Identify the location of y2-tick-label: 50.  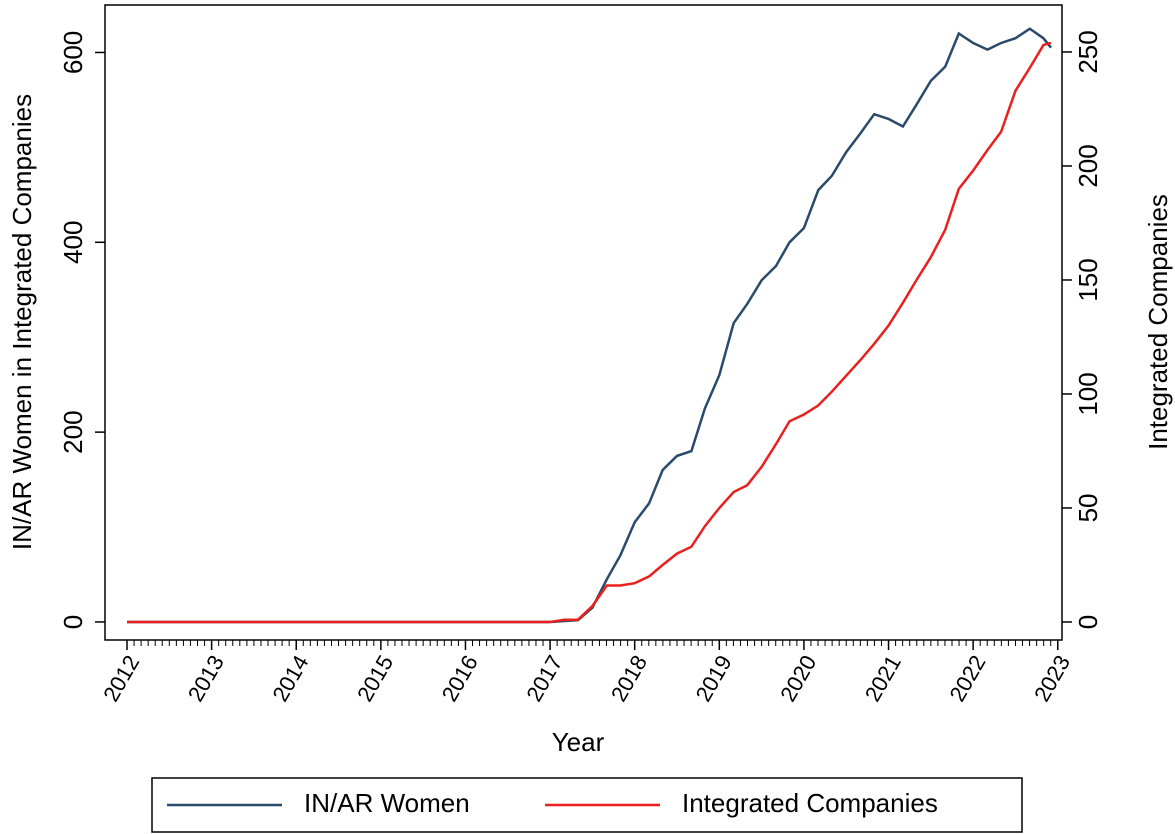
(1088, 508).